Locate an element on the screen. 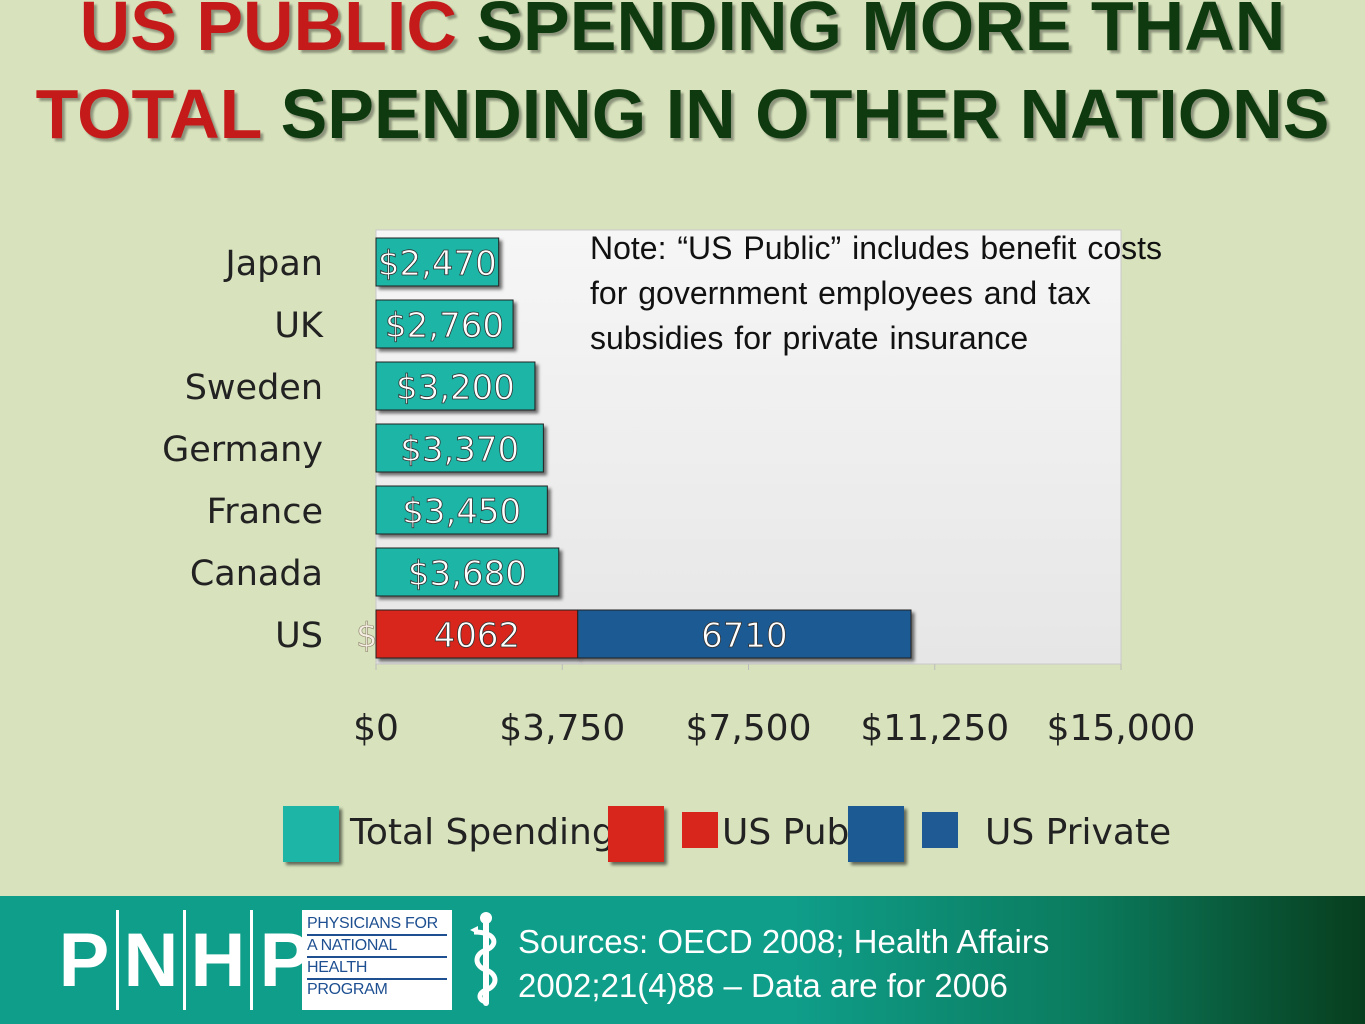 Image resolution: width=1365 pixels, height=1024 pixels. org-line: PHYSICIANS FOR is located at coordinates (377, 925).